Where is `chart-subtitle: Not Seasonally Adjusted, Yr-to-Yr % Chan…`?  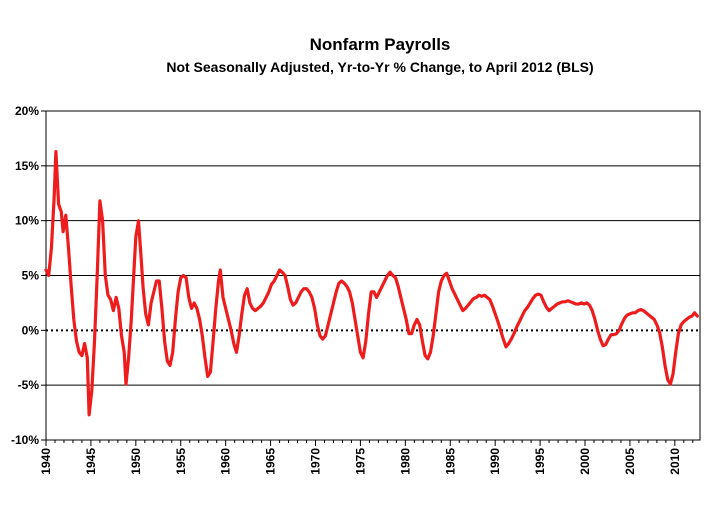 chart-subtitle: Not Seasonally Adjusted, Yr-to-Yr % Chan… is located at coordinates (379, 67).